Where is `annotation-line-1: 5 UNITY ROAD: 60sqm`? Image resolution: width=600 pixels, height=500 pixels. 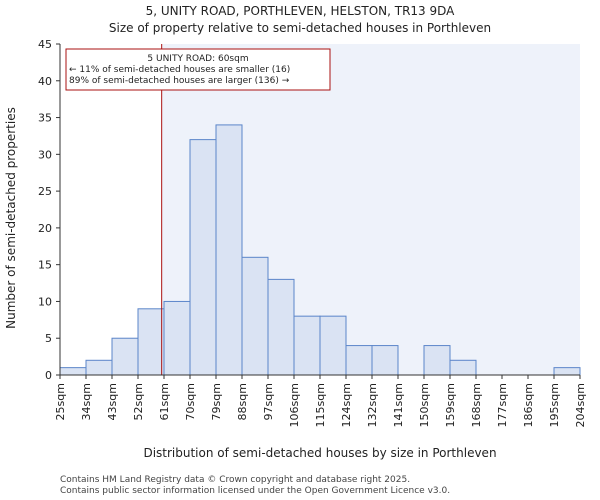
annotation-line-1: 5 UNITY ROAD: 60sqm is located at coordinates (197, 59).